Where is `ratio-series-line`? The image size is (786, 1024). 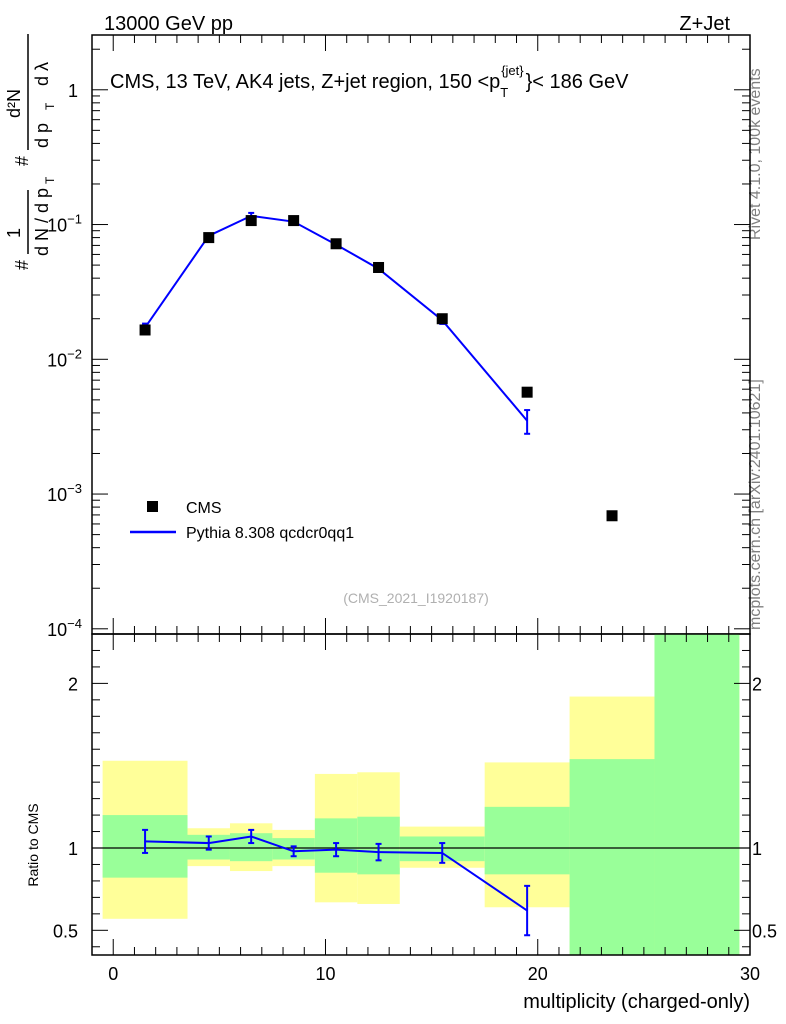 ratio-series-line is located at coordinates (336, 873).